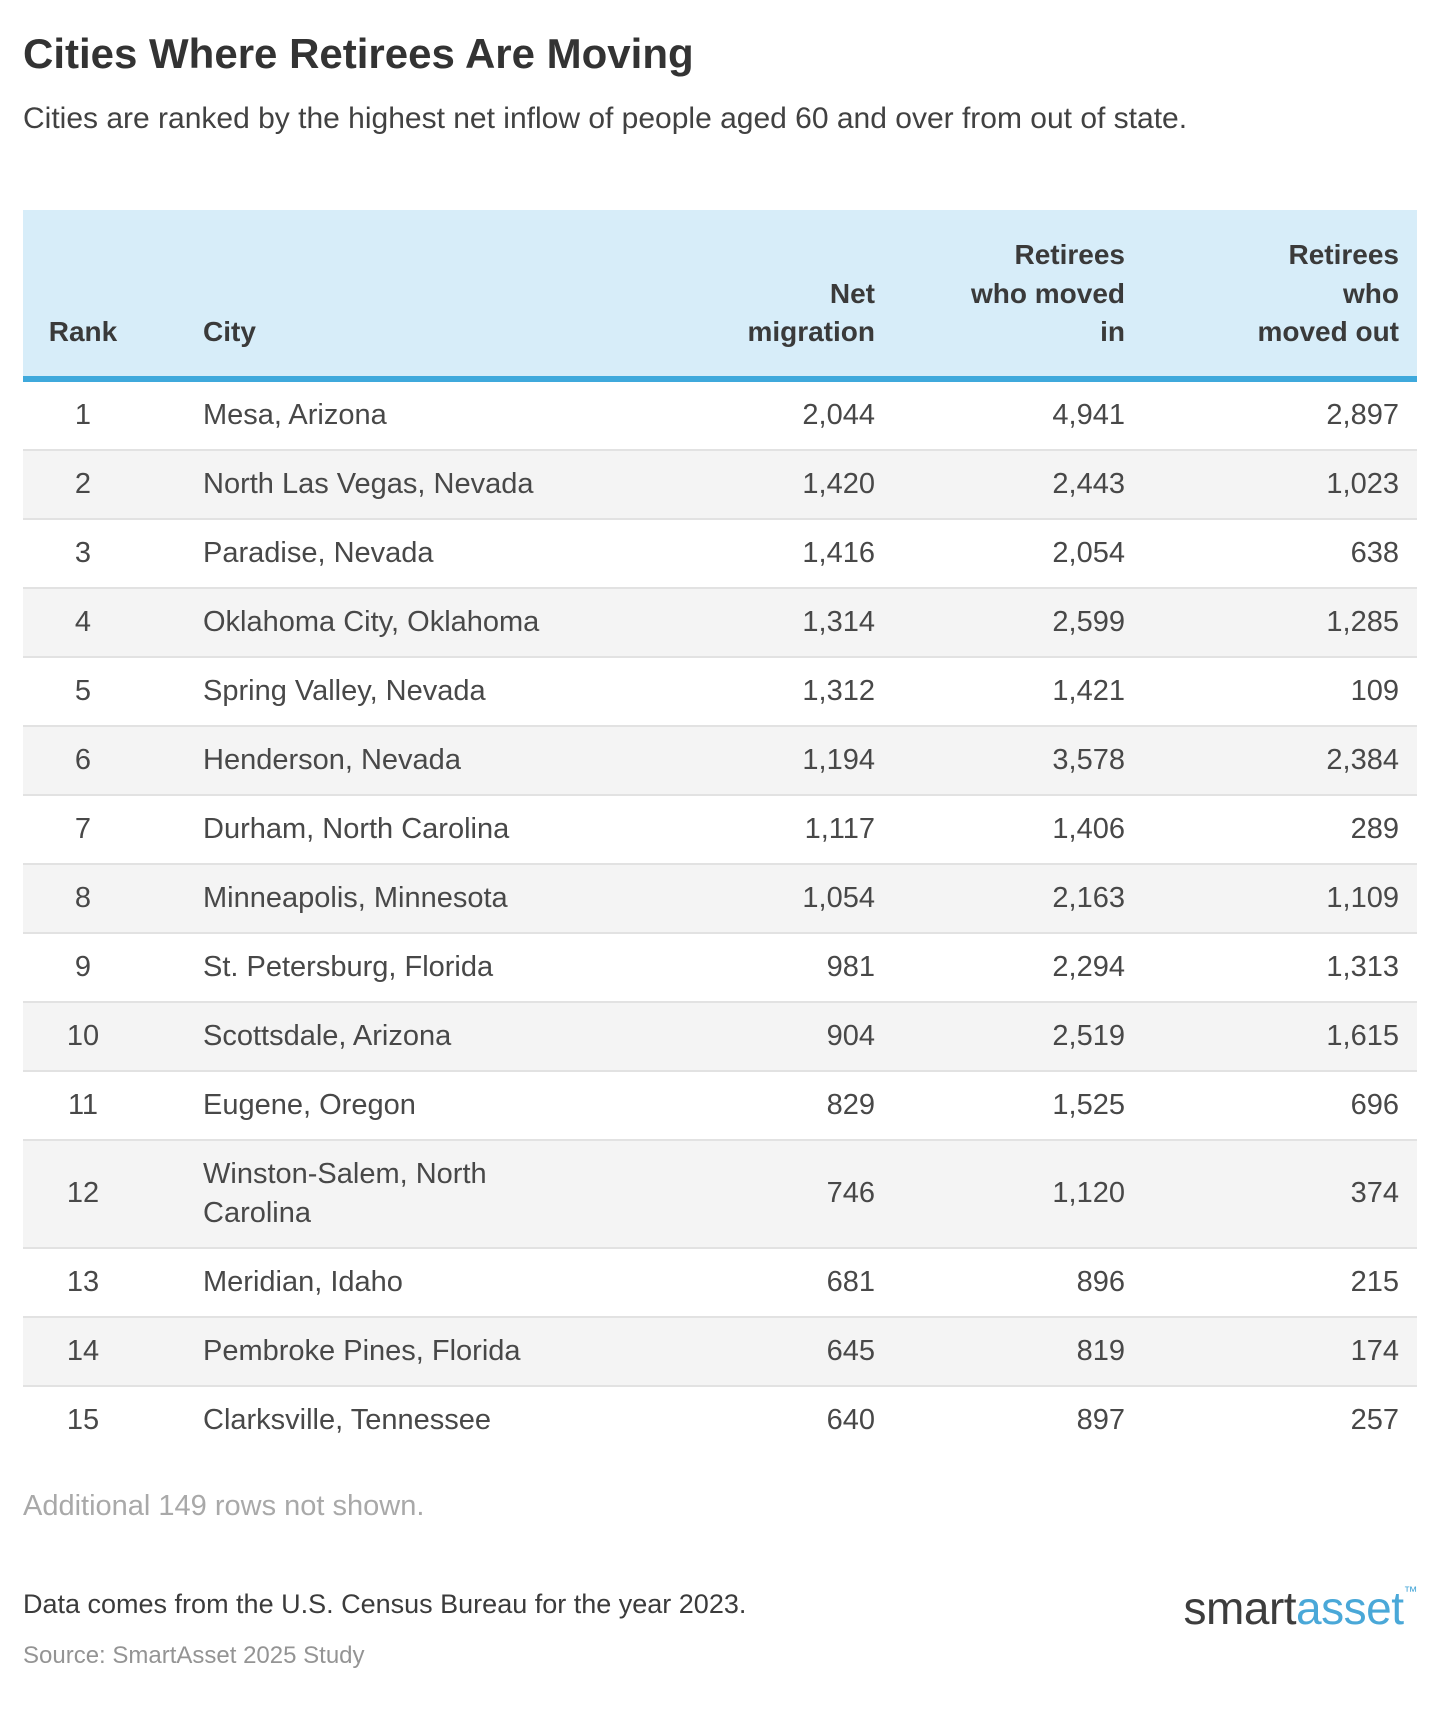 The image size is (1440, 1735). Describe the element at coordinates (1410, 1590) in the screenshot. I see `logo-trademark-symbol: ™` at that location.